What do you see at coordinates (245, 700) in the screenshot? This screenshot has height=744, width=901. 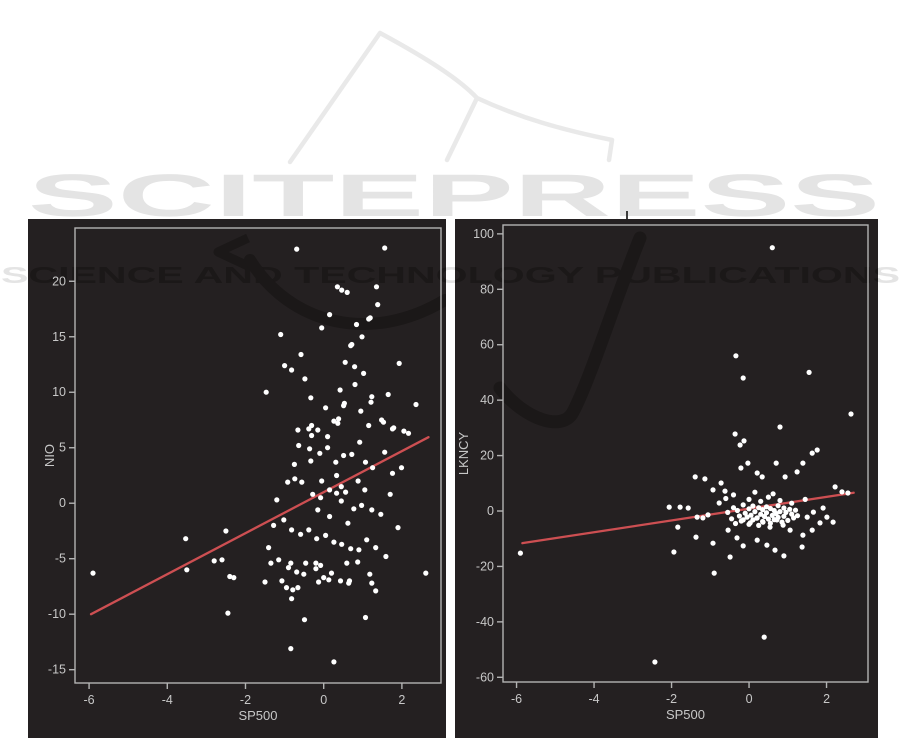 I see `x-tick-label: -2` at bounding box center [245, 700].